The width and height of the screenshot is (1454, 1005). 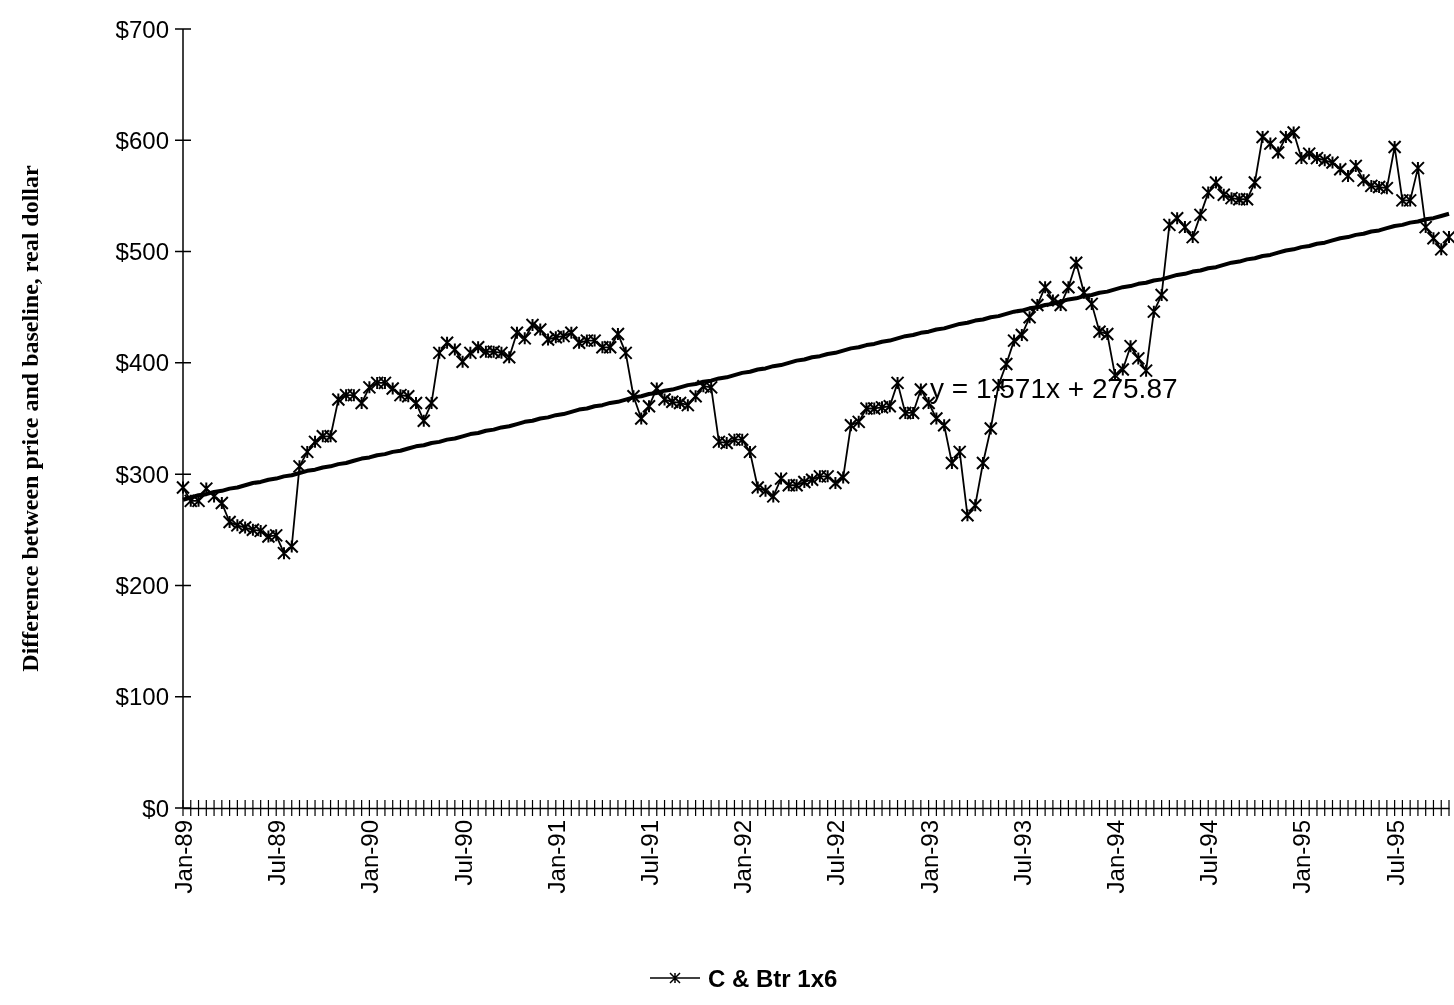 I want to click on x-tick-label: Jan-90, so click(x=370, y=857).